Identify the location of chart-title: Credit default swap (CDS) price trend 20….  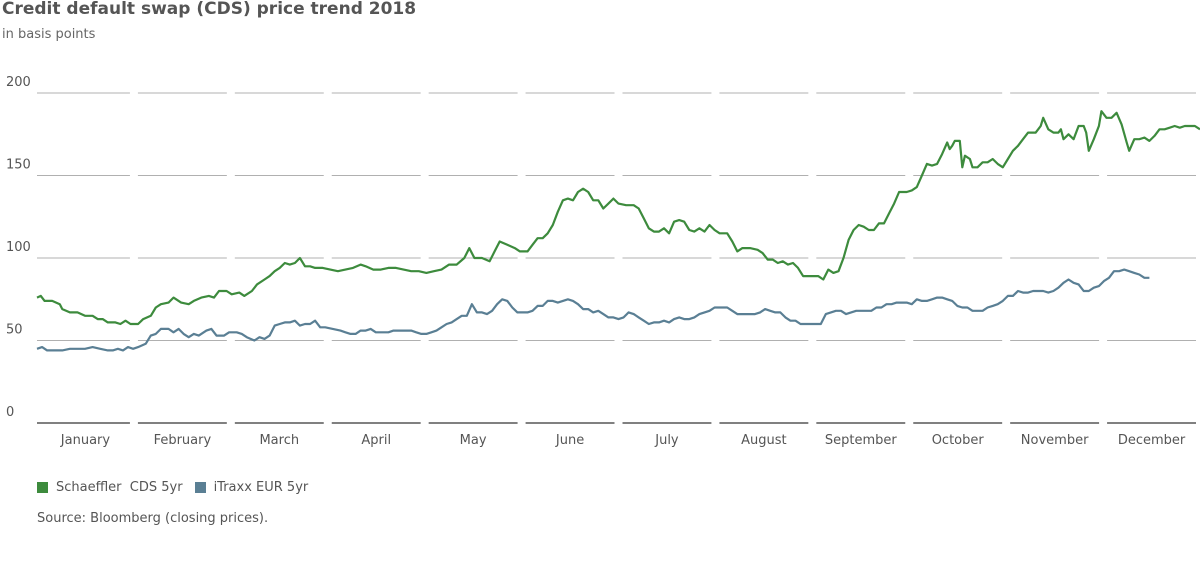
(209, 9).